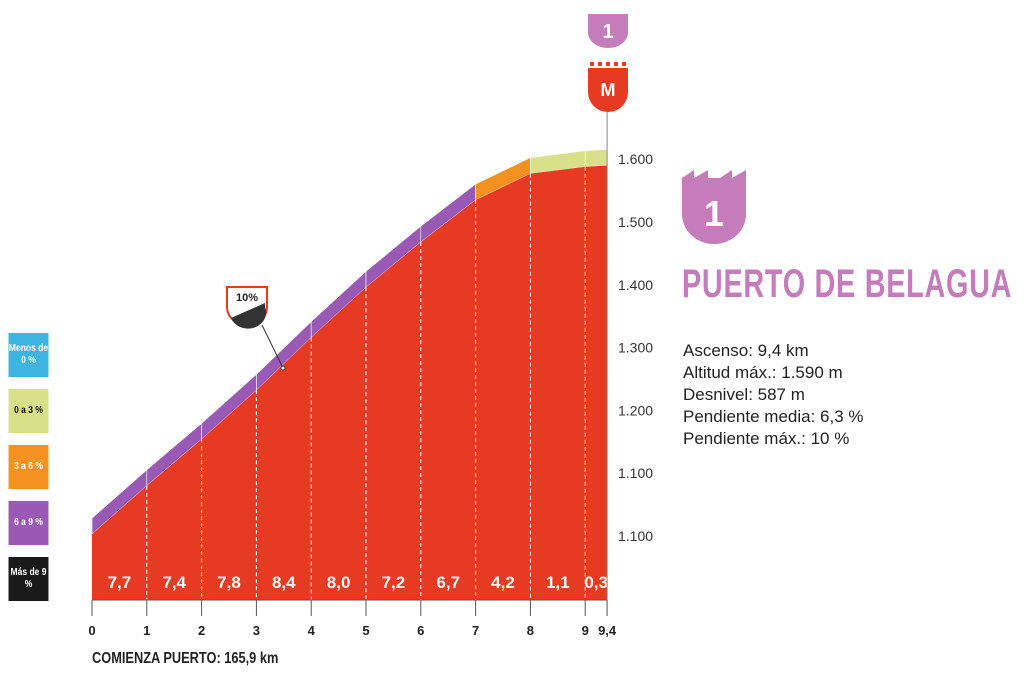 Image resolution: width=1024 pixels, height=680 pixels. I want to click on y-tick-label: 1.300, so click(635, 348).